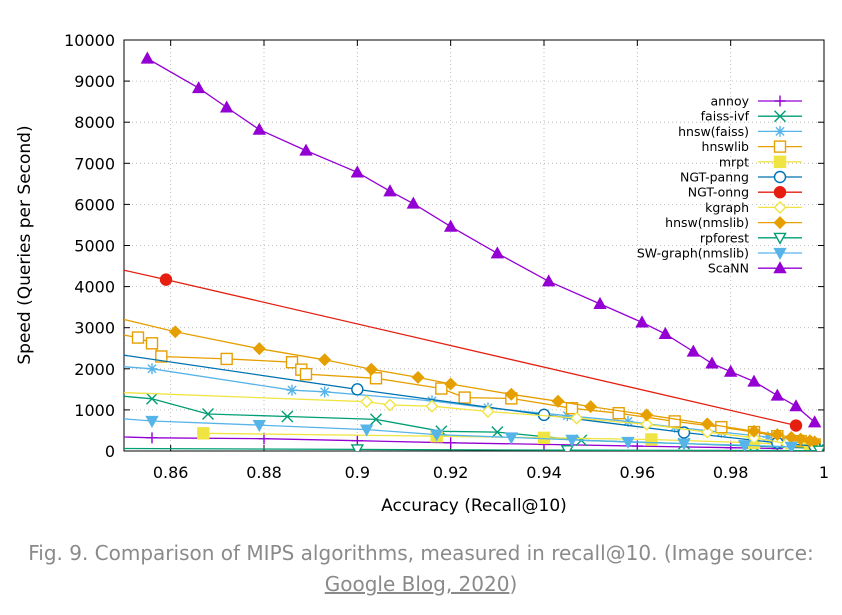 This screenshot has width=842, height=615. What do you see at coordinates (94, 122) in the screenshot?
I see `y-tick-label: 8000` at bounding box center [94, 122].